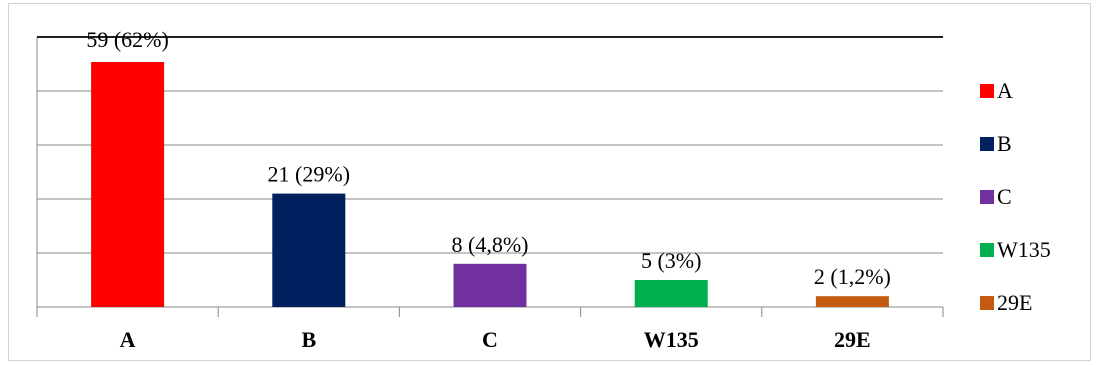 Image resolution: width=1097 pixels, height=366 pixels. Describe the element at coordinates (987, 303) in the screenshot. I see `legend-swatch-29e` at that location.